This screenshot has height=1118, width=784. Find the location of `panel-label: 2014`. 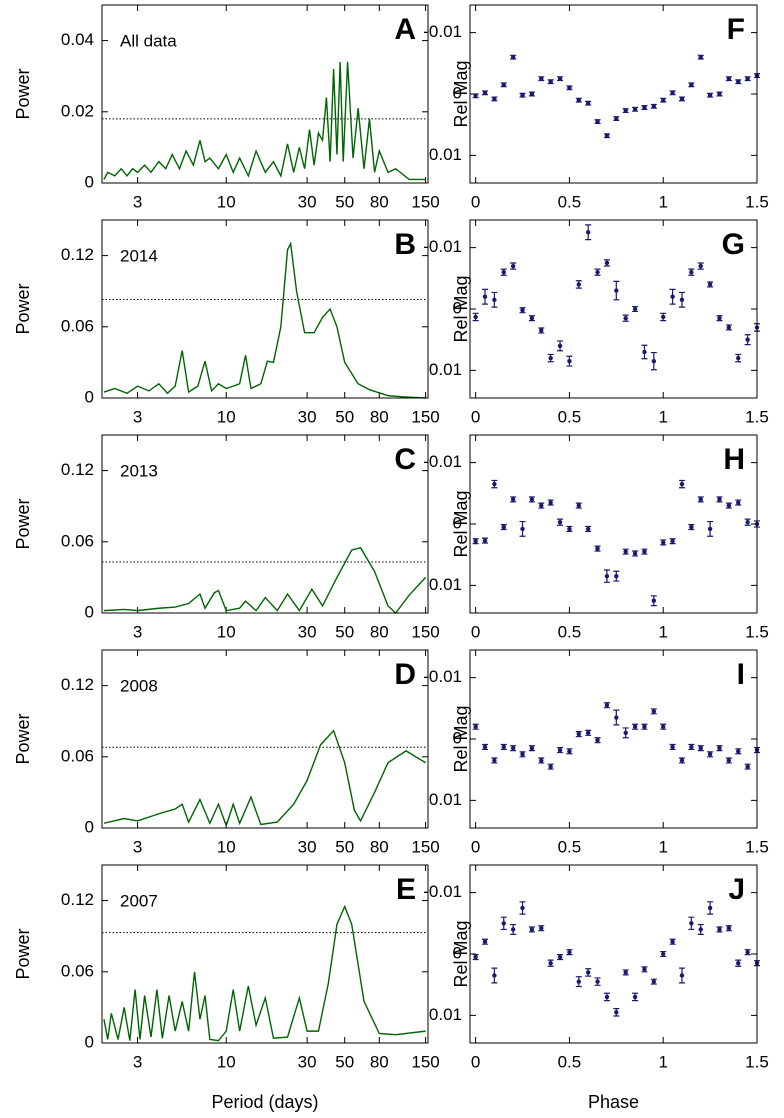

panel-label: 2014 is located at coordinates (139, 255).